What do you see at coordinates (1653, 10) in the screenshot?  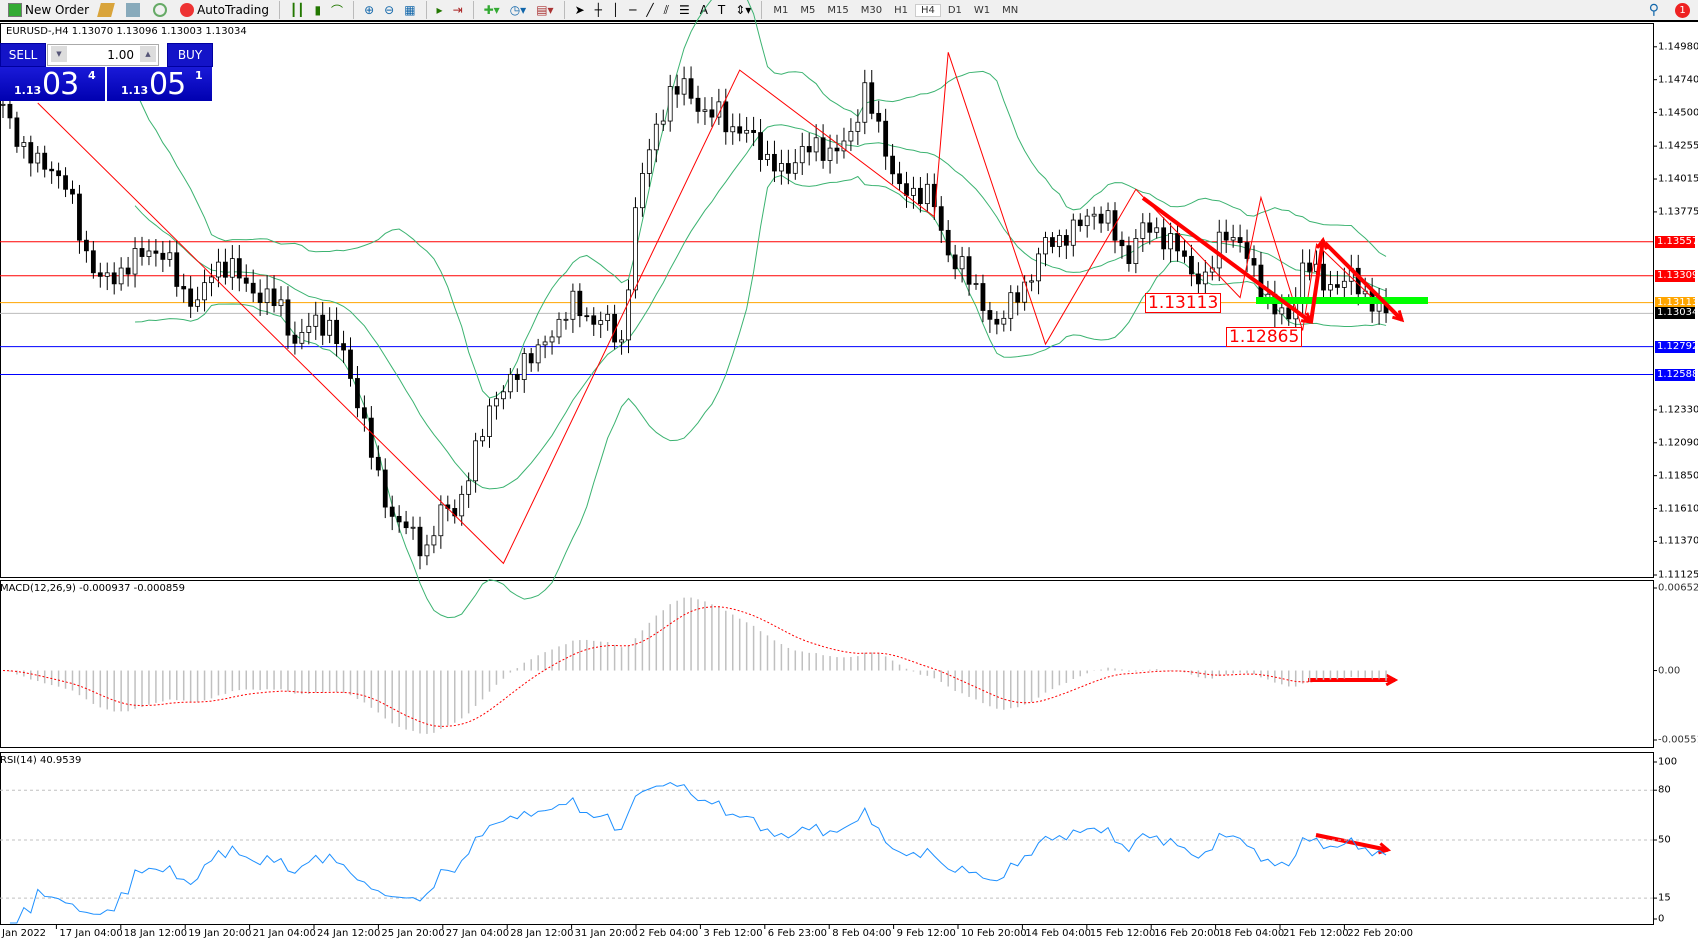 I see `search-icon: ⚲` at bounding box center [1653, 10].